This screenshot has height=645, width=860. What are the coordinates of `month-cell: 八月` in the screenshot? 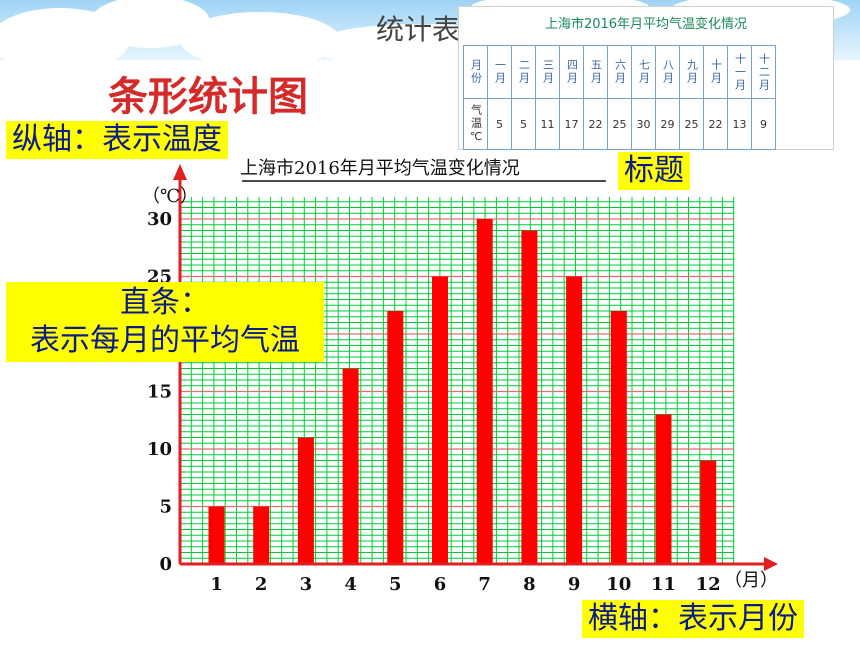 It's located at (667, 72).